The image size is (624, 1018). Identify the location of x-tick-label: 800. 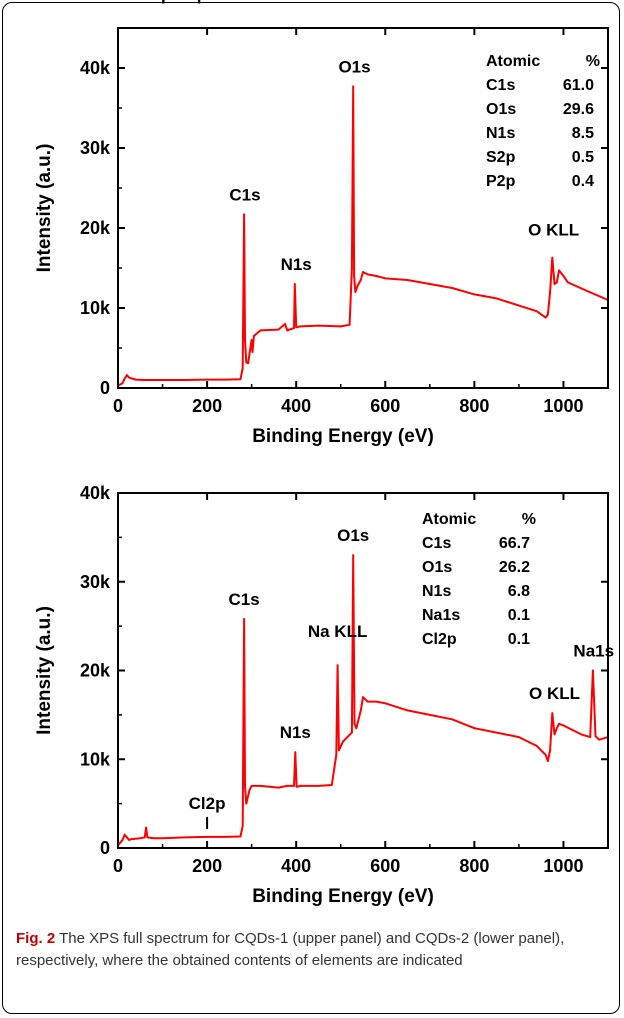
(474, 406).